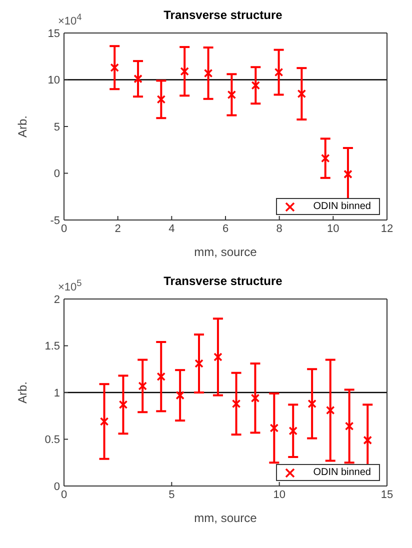  What do you see at coordinates (70, 286) in the screenshot?
I see `text: ×10$^{5}$` at bounding box center [70, 286].